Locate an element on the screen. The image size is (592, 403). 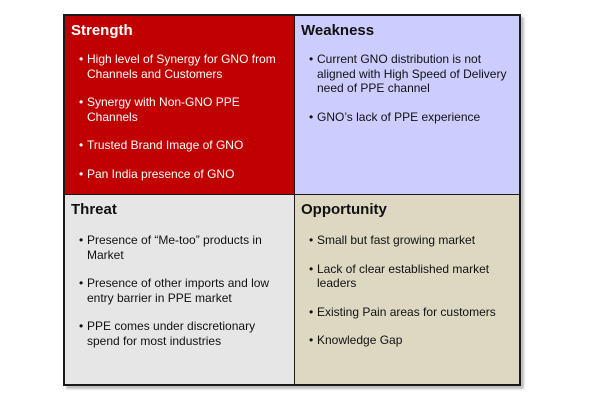
opportunity-item: Small but fast growing market is located at coordinates (407, 240).